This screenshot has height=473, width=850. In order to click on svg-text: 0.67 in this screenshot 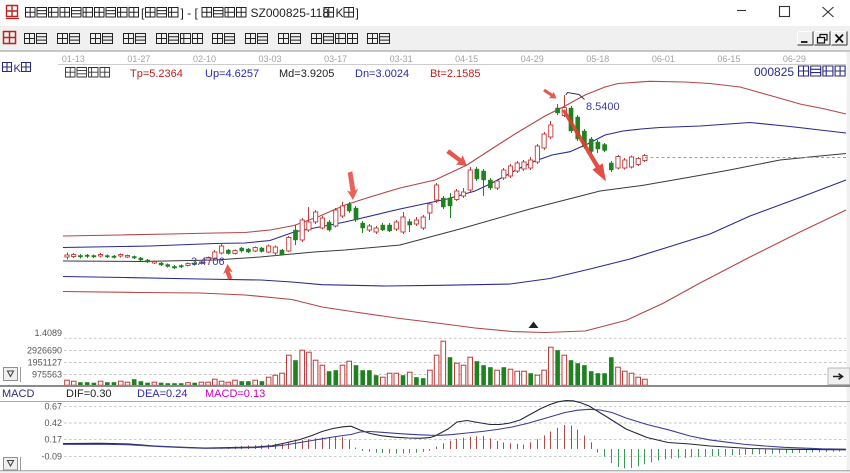, I will do `click(53, 406)`.